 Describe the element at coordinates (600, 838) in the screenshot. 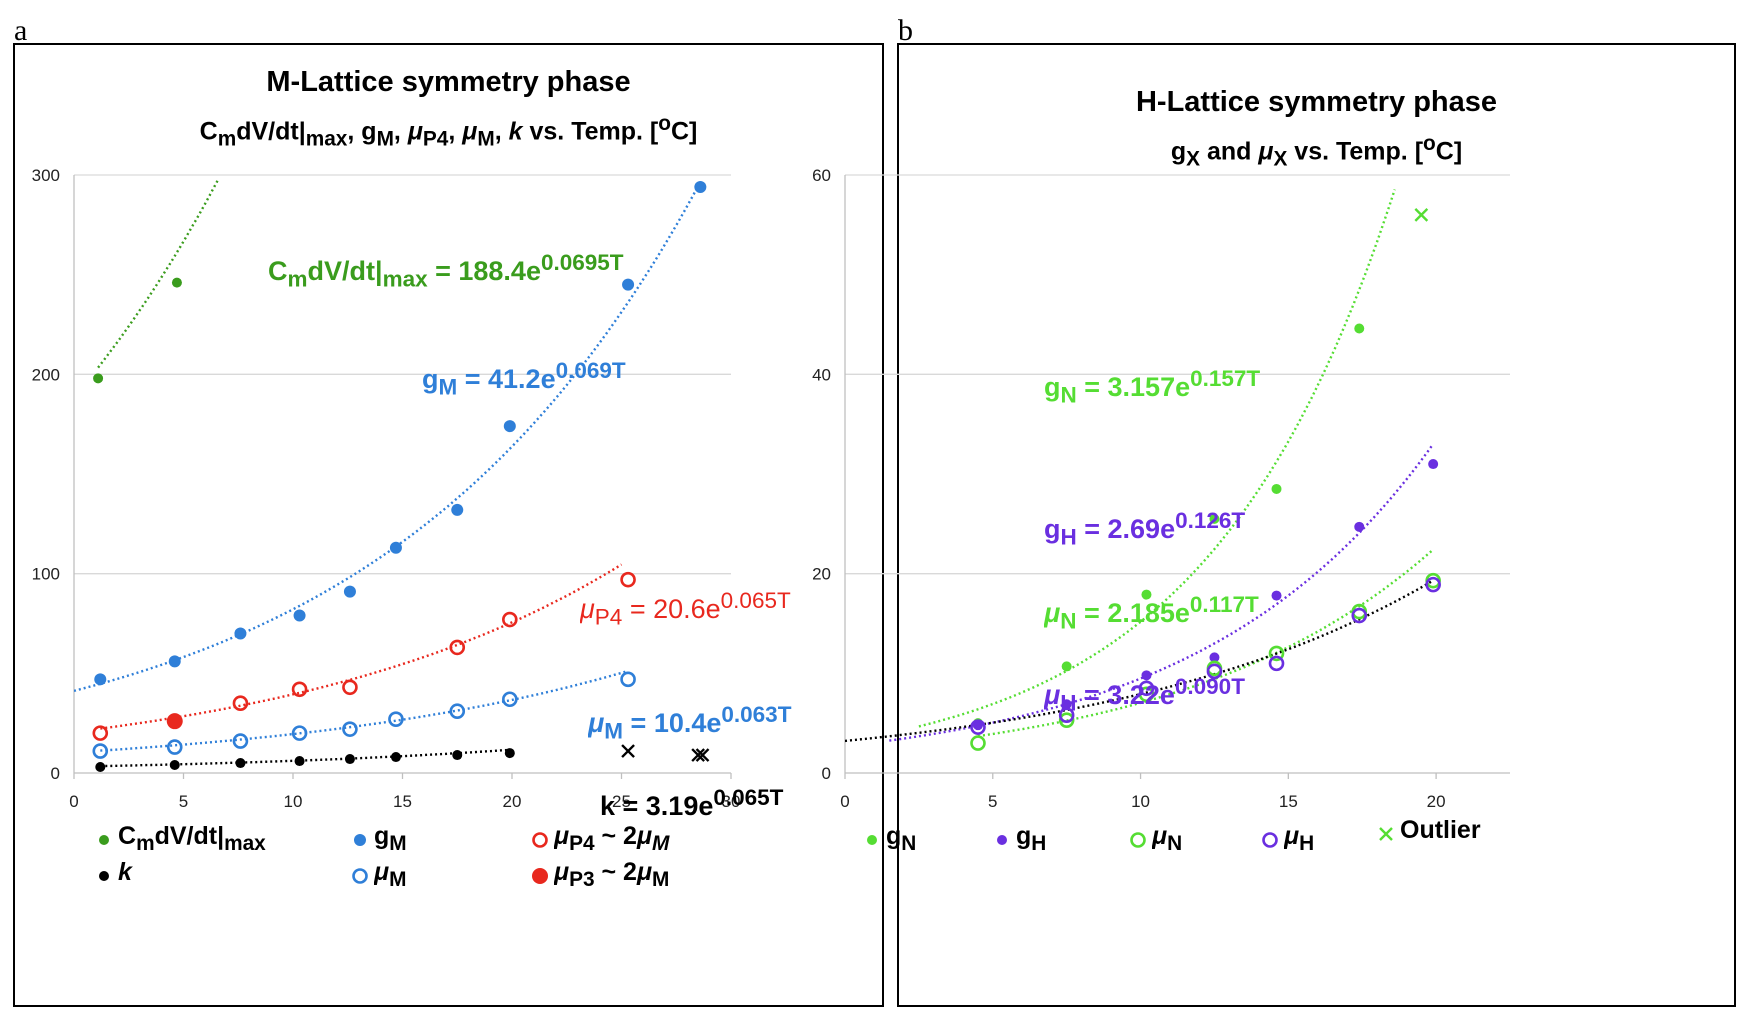

I see `legend-item-mup4-2mum: μP4 ~ 2μM` at that location.